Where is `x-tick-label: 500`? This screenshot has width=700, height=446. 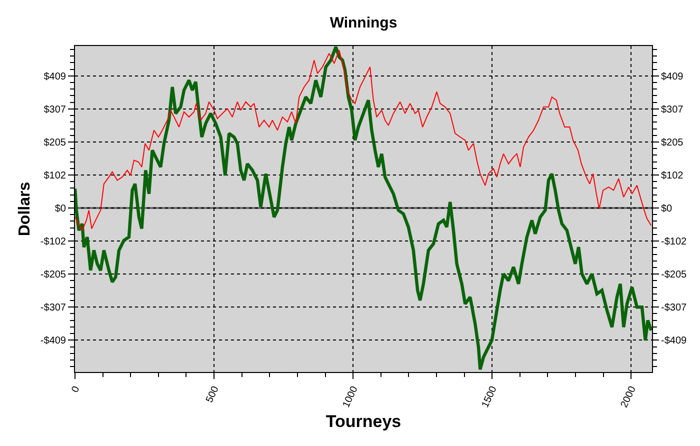 x-tick-label: 500 is located at coordinates (213, 394).